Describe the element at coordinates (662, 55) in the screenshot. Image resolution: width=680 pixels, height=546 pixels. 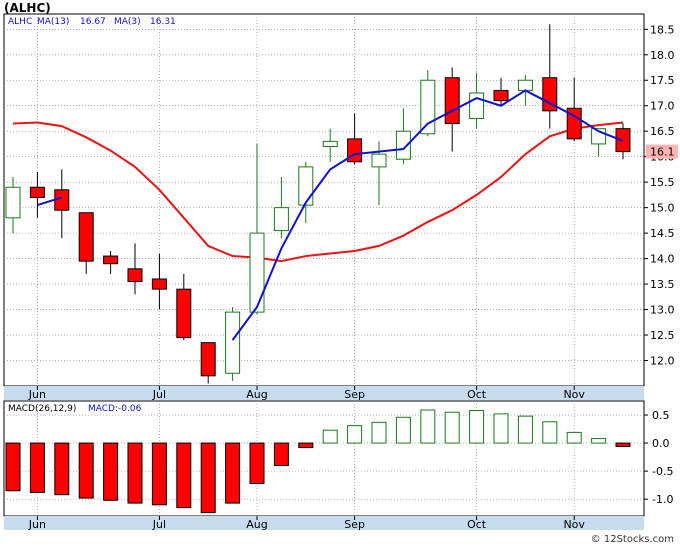
I see `price-y-tick-label: 18.0` at that location.